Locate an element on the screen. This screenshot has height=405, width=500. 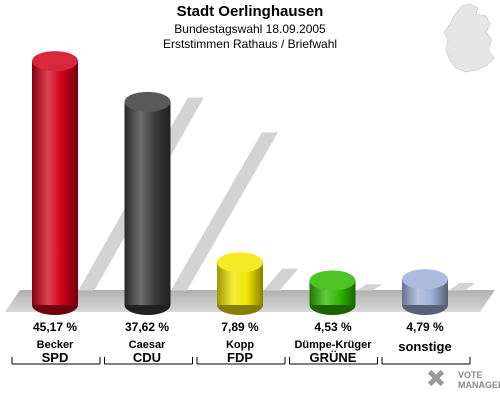
candidate-label-gruene: Dümpe-Krüger is located at coordinates (333, 345).